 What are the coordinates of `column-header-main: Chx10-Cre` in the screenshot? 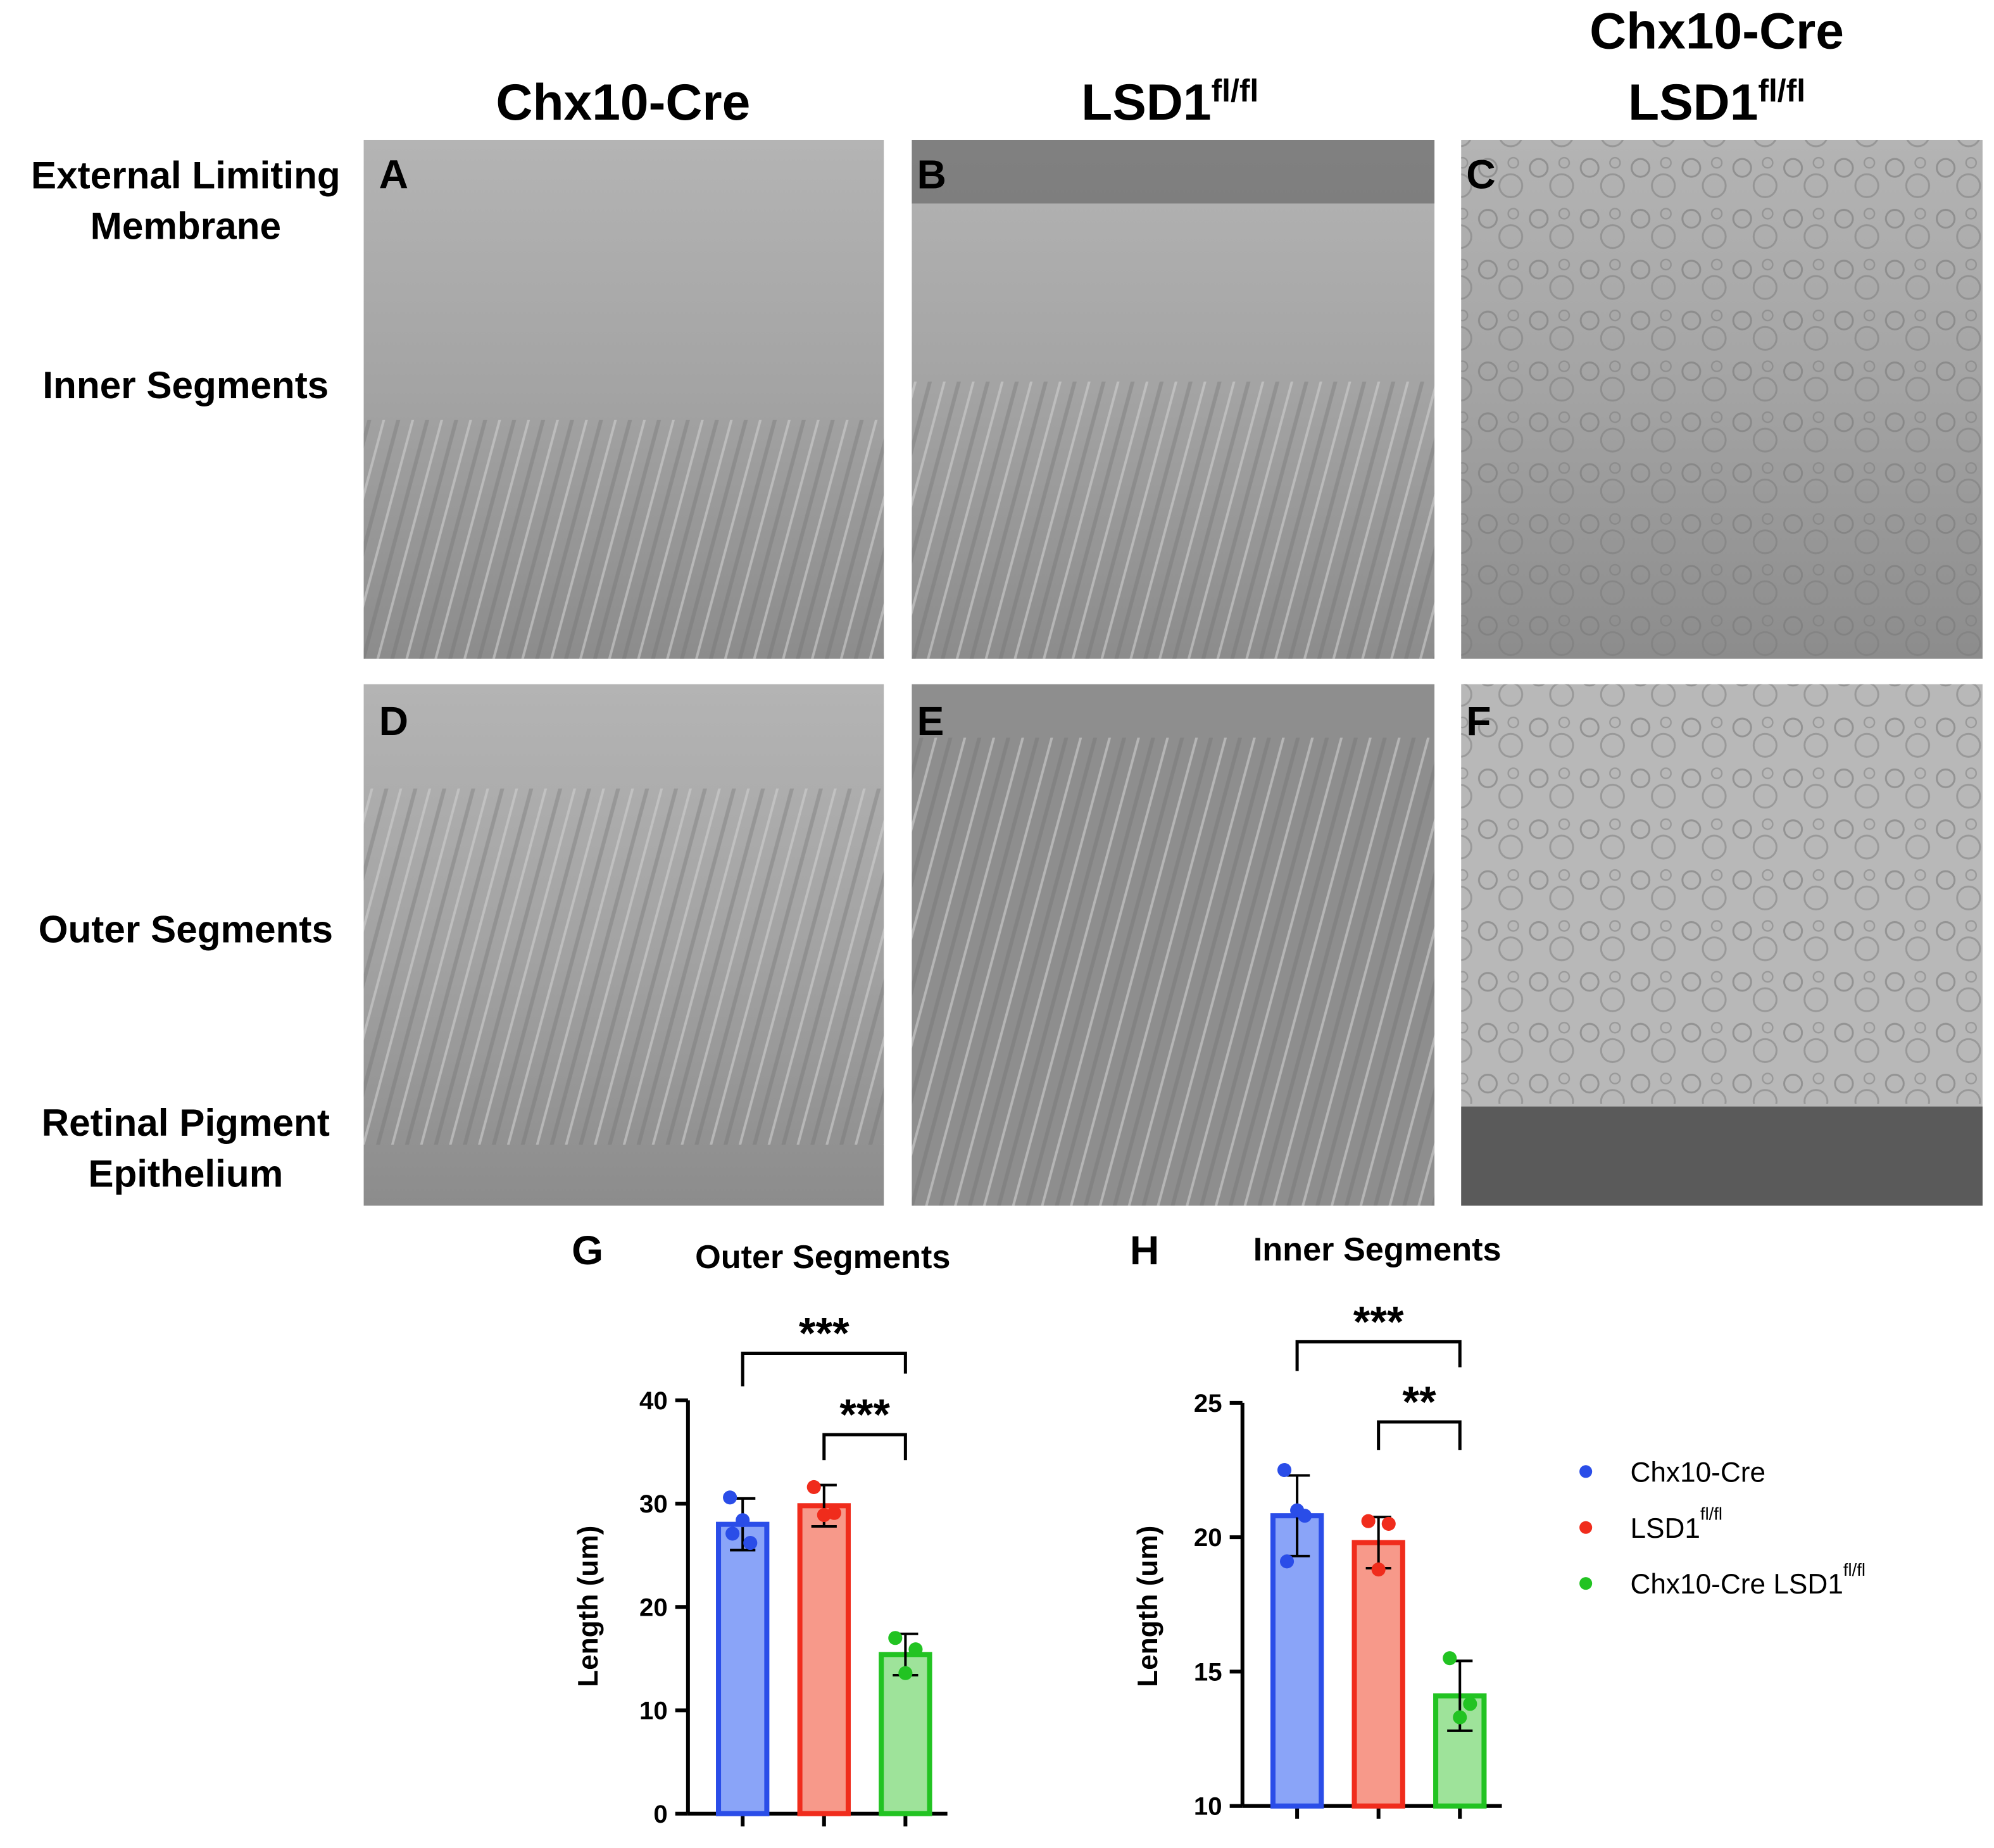 It's located at (623, 102).